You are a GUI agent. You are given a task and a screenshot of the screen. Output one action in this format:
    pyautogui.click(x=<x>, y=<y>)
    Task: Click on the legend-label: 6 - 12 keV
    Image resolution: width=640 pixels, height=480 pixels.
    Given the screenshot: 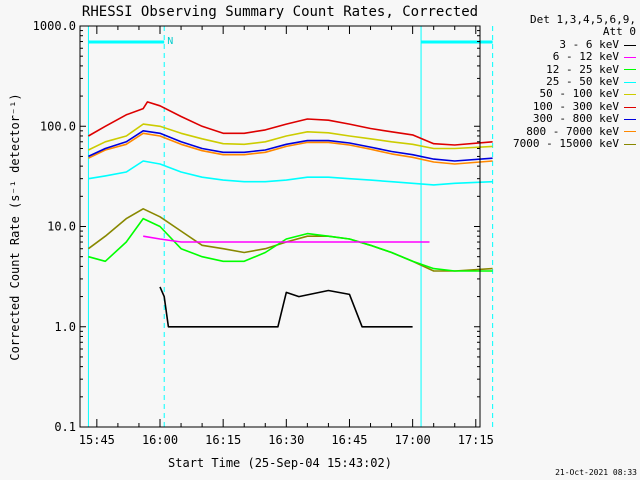 What is the action you would take?
    pyautogui.click(x=585, y=57)
    